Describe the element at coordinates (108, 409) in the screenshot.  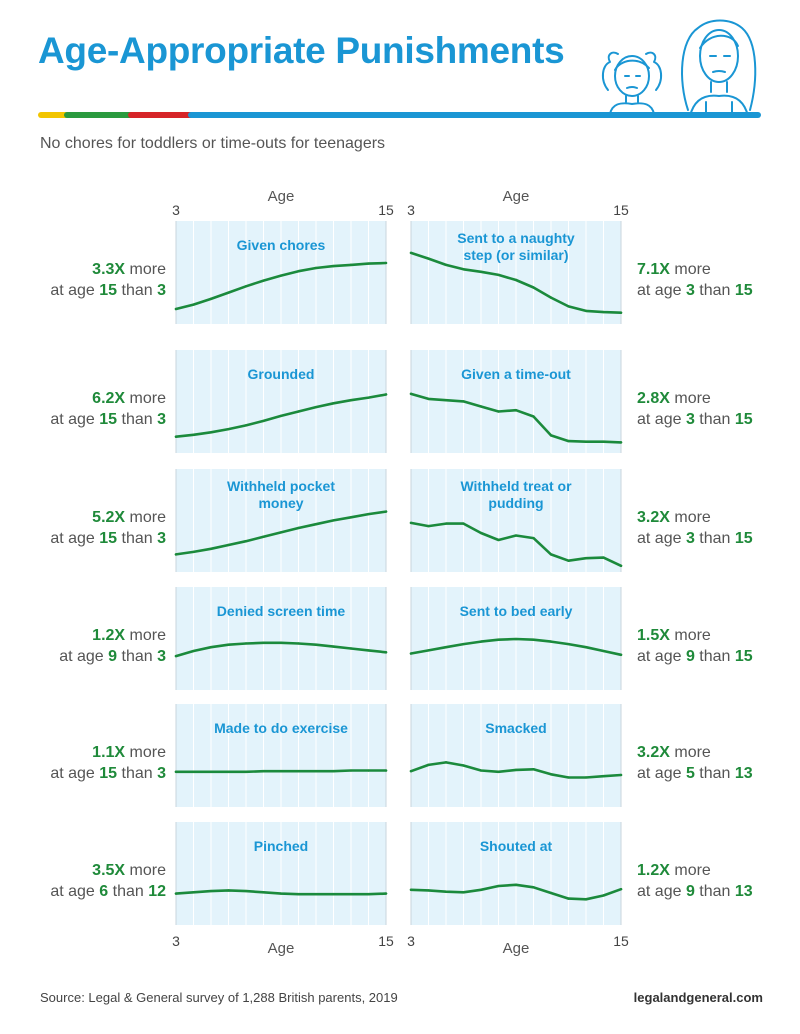
I see `panel-annotation: 6.2X more at age 15 than 3` at that location.